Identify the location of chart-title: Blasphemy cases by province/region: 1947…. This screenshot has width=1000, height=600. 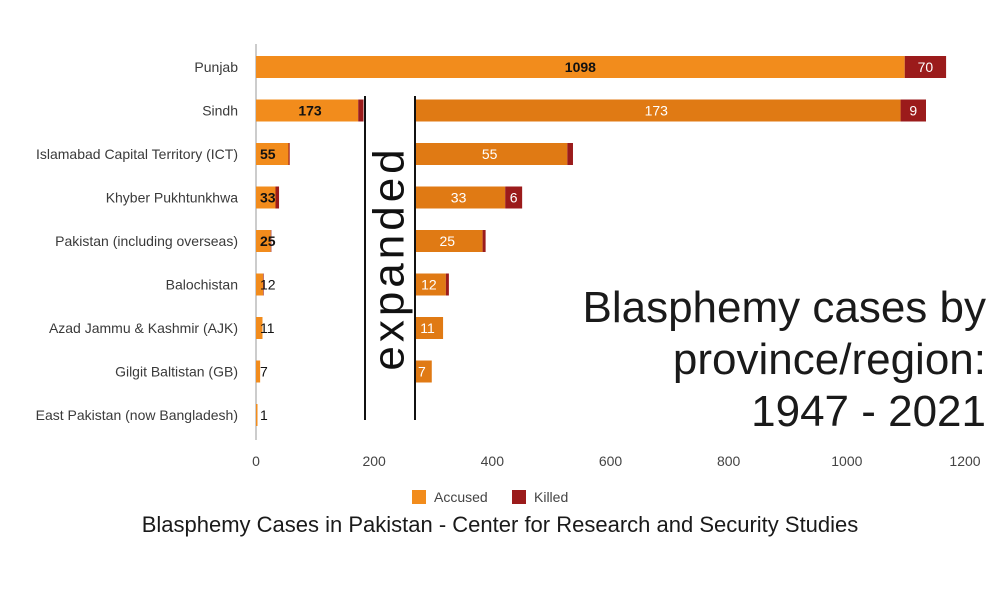
(784, 360).